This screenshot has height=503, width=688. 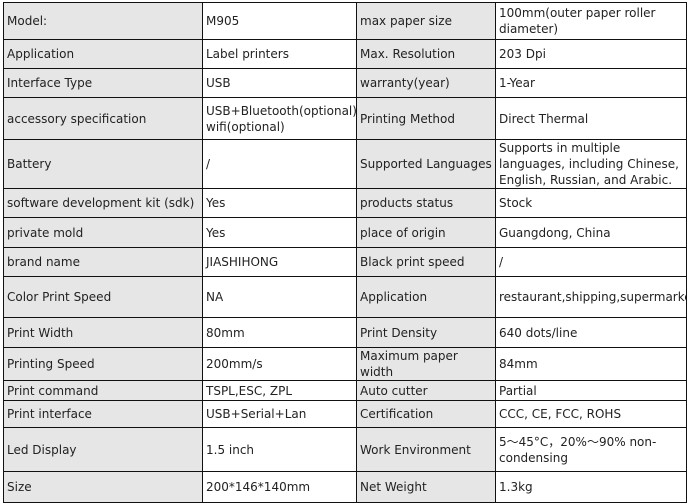 What do you see at coordinates (426, 449) in the screenshot?
I see `spec-label: Work Environment` at bounding box center [426, 449].